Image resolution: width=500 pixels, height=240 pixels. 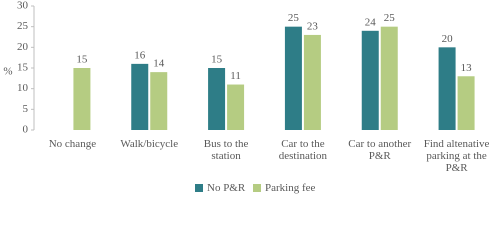 What do you see at coordinates (140, 55) in the screenshot?
I see `data-label: 16` at bounding box center [140, 55].